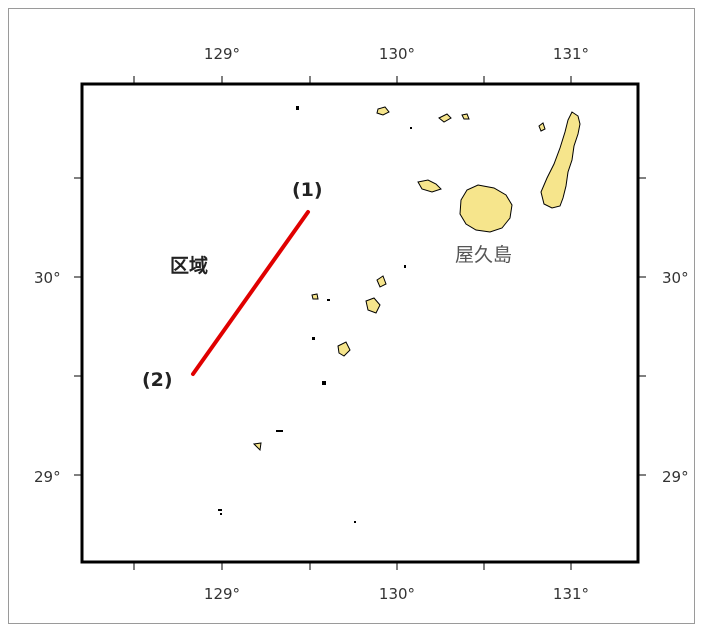  I want to click on point-1-label: (1), so click(307, 190).